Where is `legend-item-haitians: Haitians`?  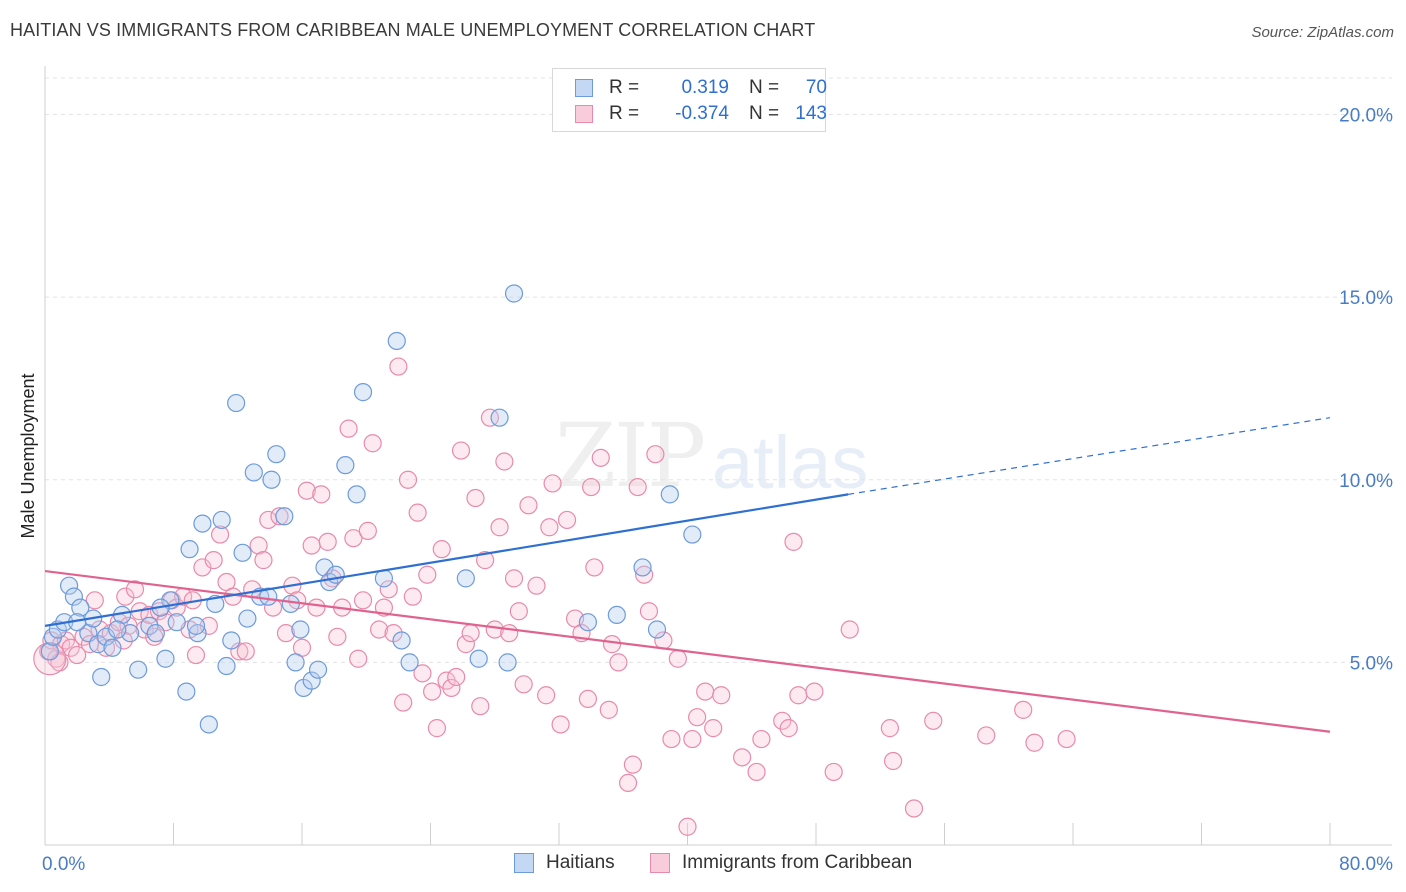 legend-item-haitians: Haitians is located at coordinates (564, 863).